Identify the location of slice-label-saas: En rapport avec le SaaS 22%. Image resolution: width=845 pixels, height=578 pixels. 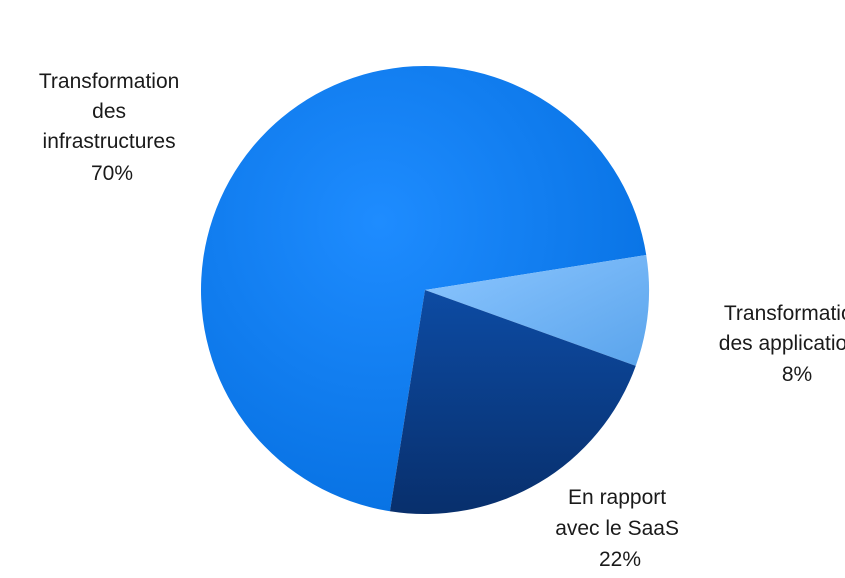
(620, 528).